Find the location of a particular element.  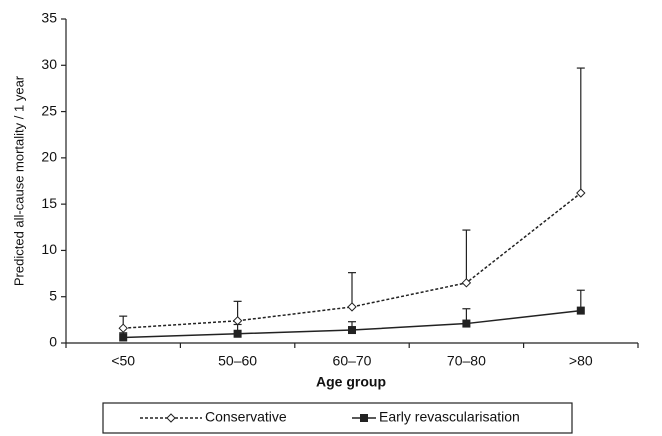

y-tick-label: 25 is located at coordinates (49, 110).